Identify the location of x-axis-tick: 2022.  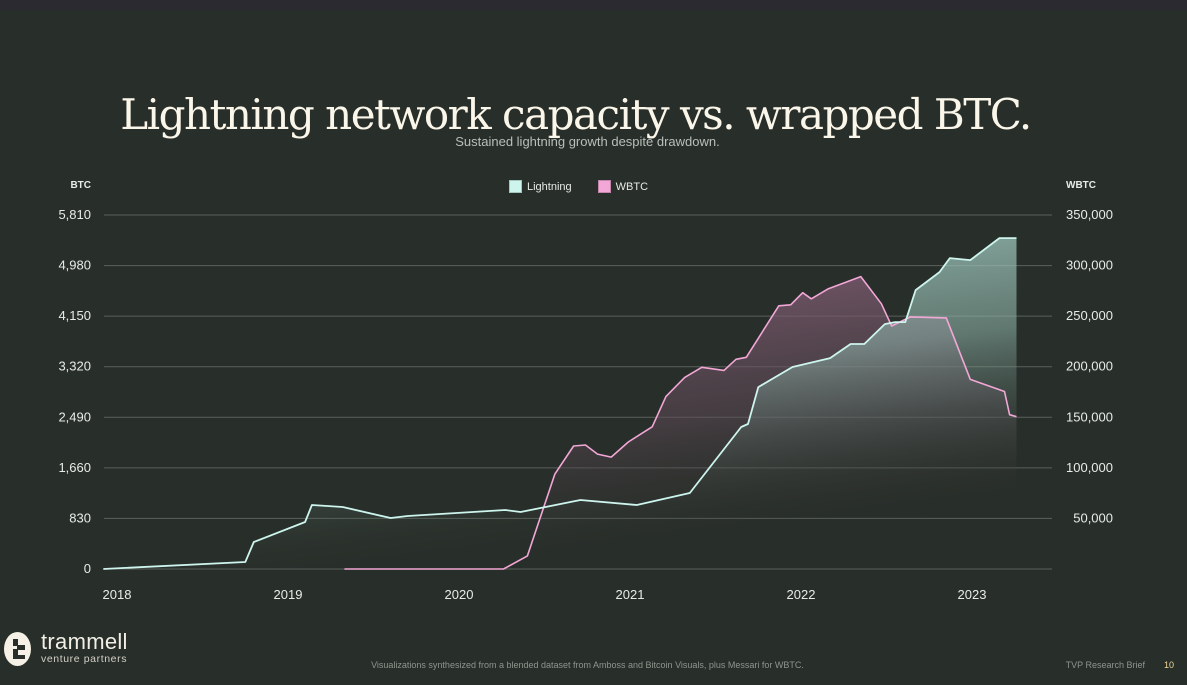
(801, 594).